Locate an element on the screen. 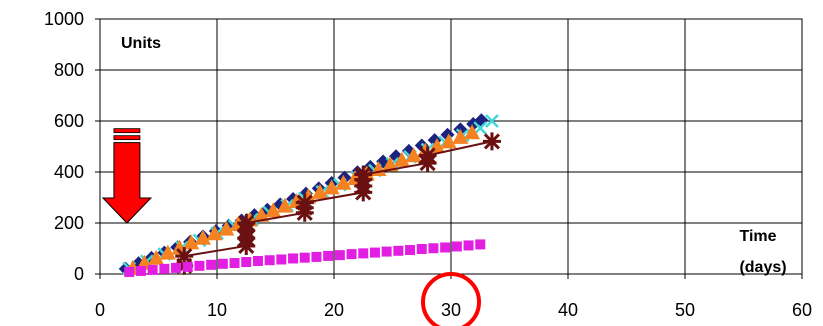  y-axis-label: Units is located at coordinates (141, 43).